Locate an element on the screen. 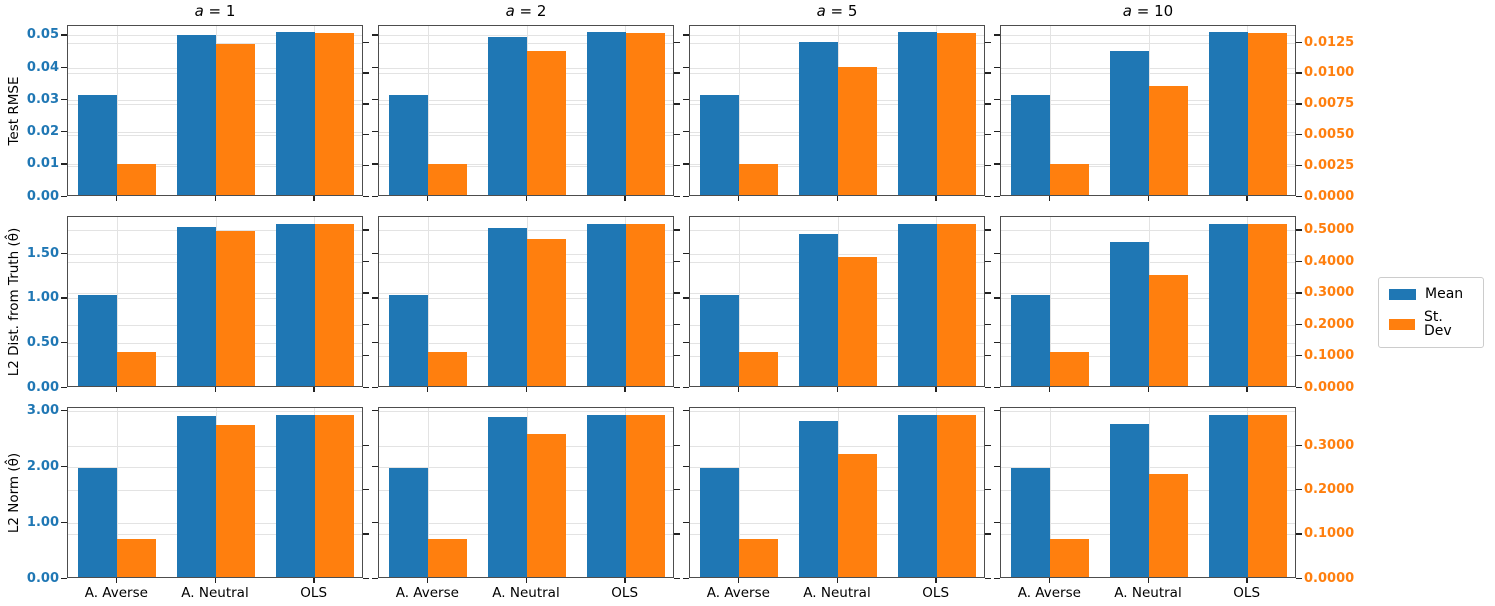 The height and width of the screenshot is (606, 1495). left-tick-label: 2.00 is located at coordinates (42, 466).